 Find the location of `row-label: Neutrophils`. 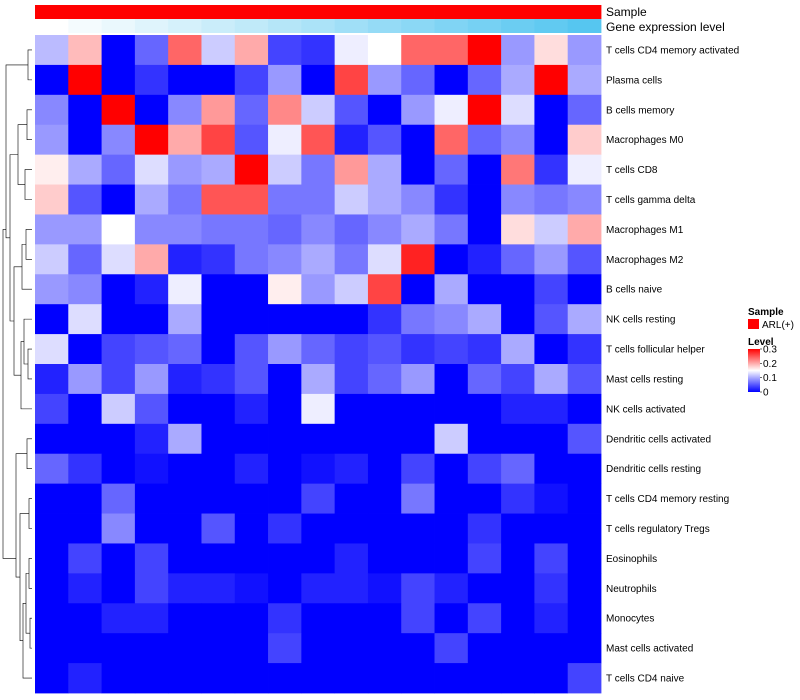

row-label: Neutrophils is located at coordinates (631, 589).